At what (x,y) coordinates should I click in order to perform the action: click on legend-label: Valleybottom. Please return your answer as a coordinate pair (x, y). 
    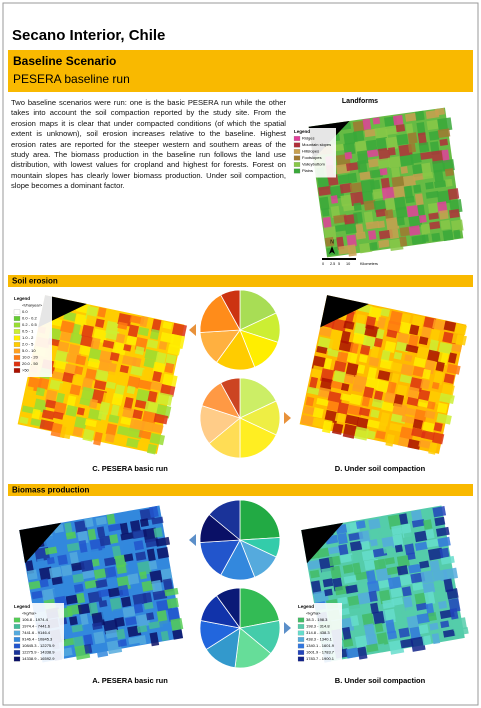
    Looking at the image, I should click on (313, 164).